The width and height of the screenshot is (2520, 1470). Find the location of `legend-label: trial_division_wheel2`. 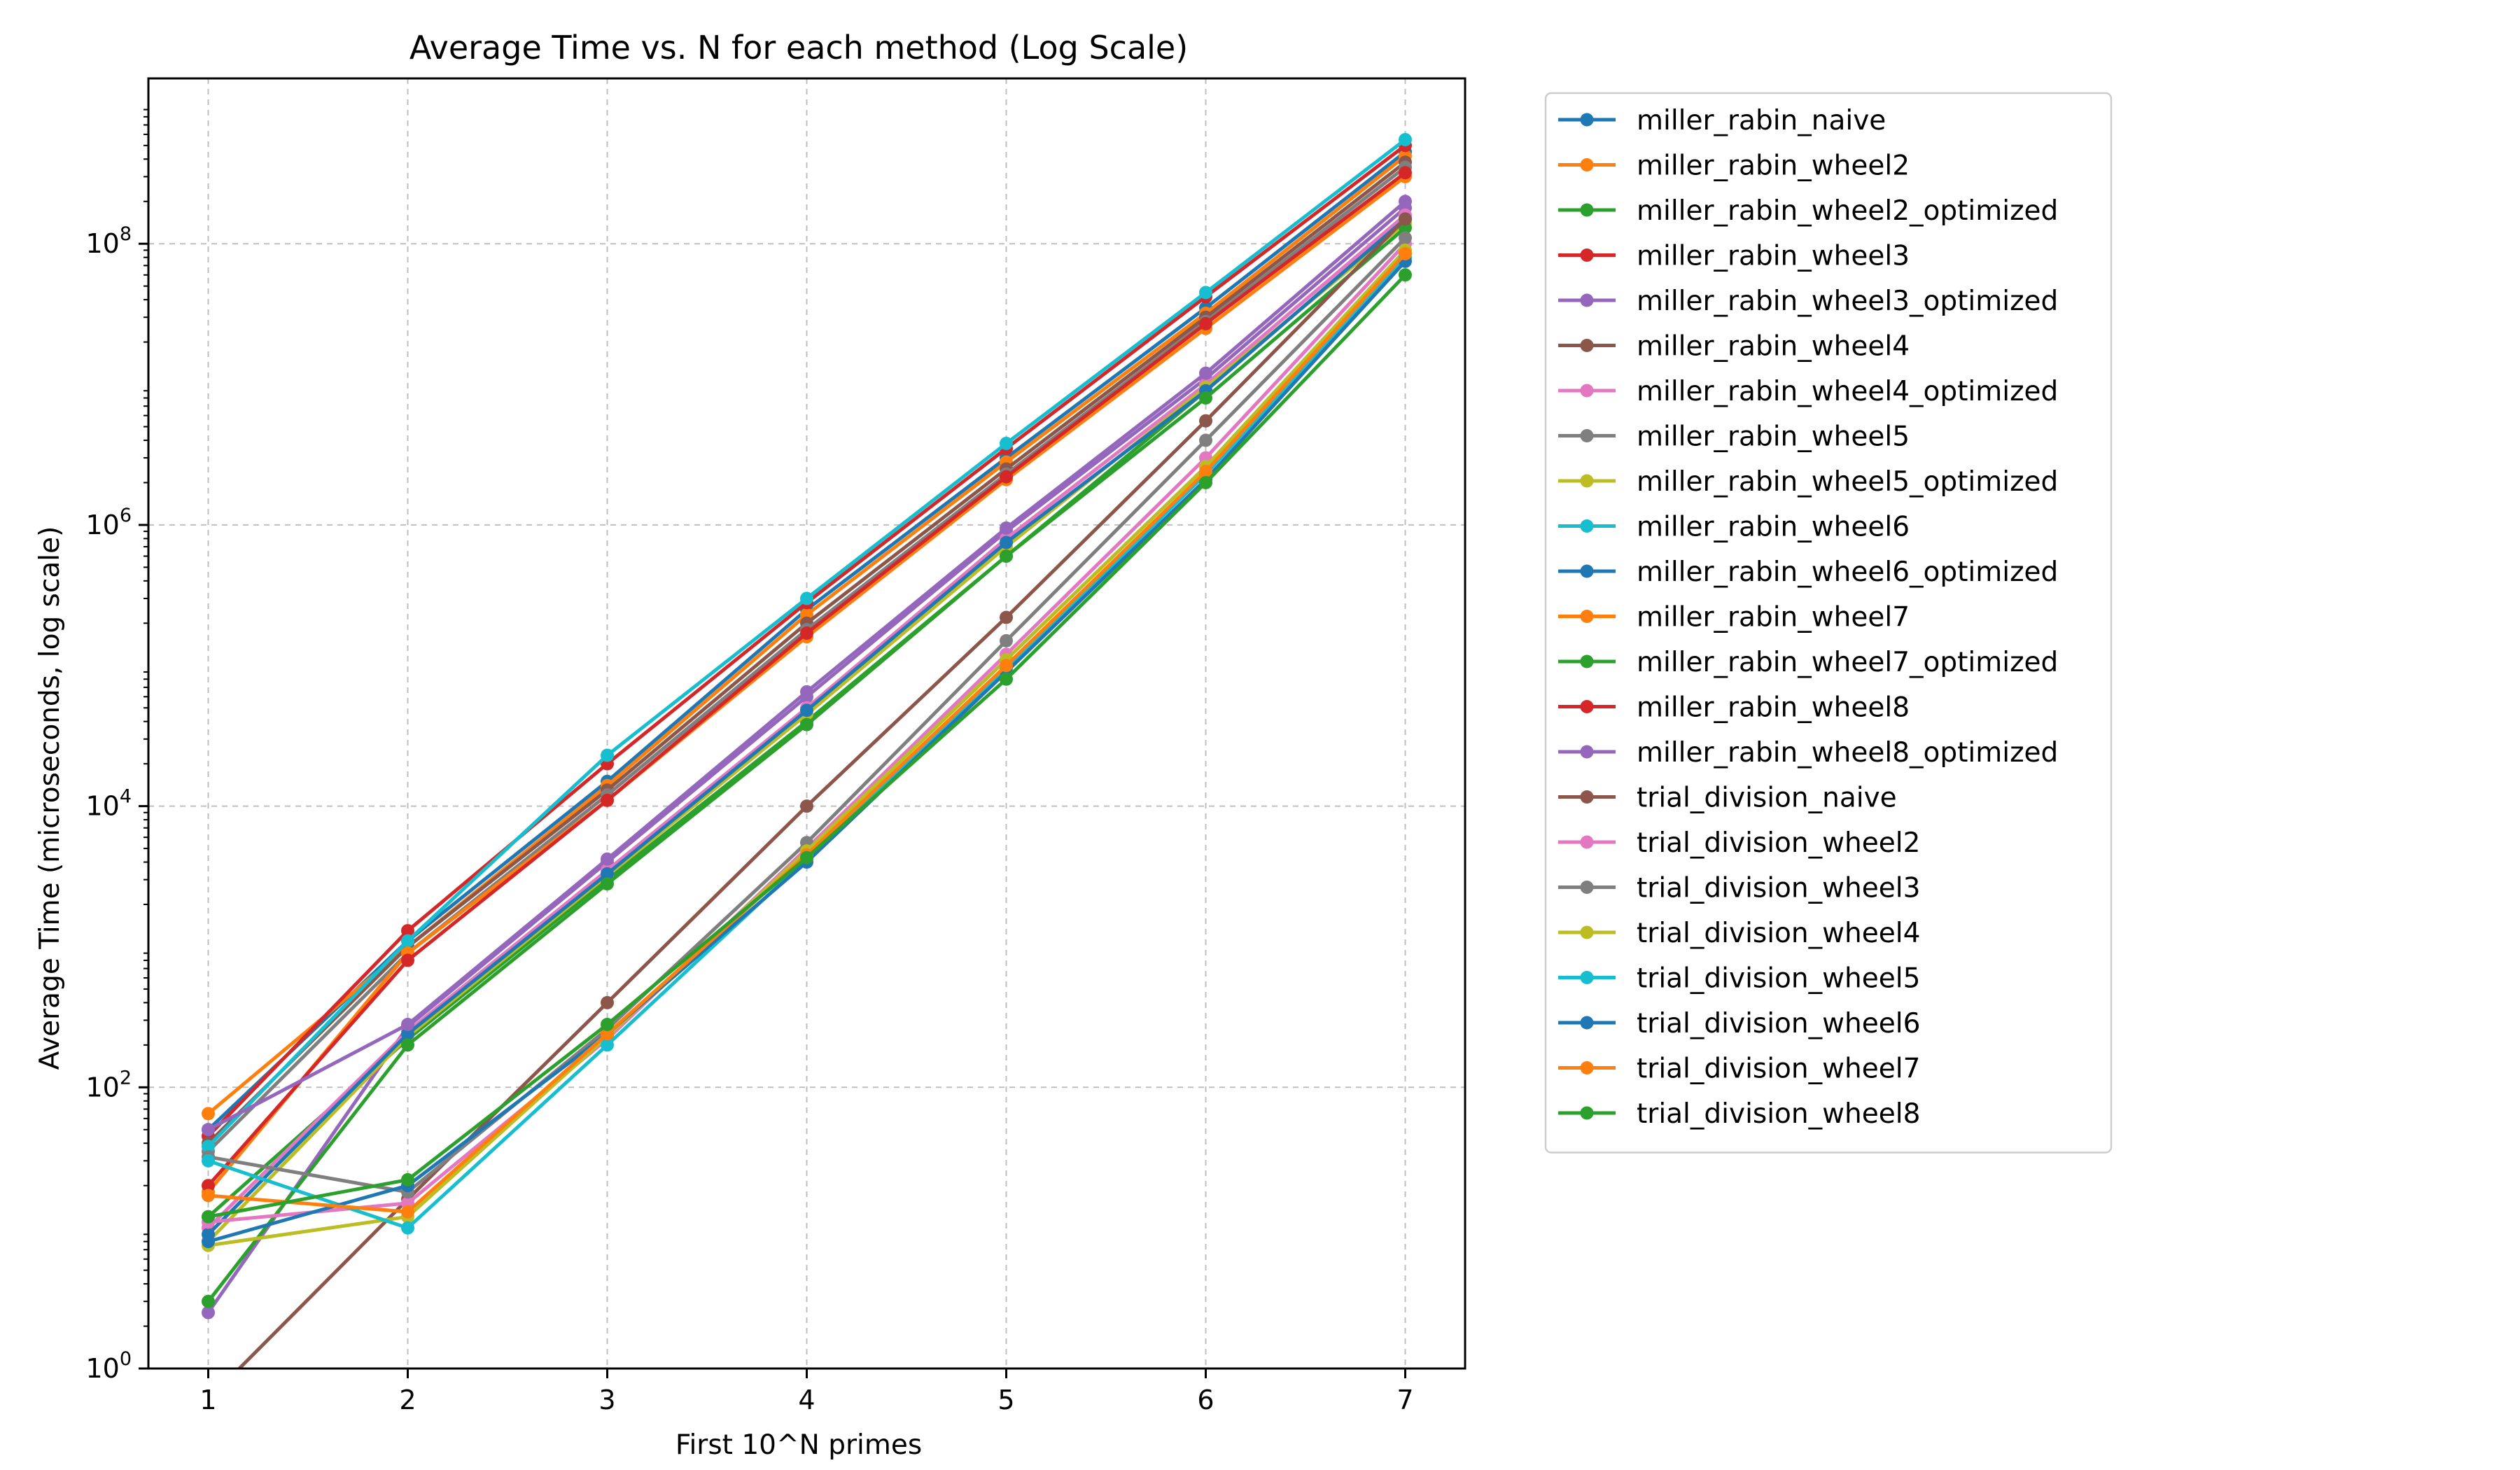

legend-label: trial_division_wheel2 is located at coordinates (1778, 843).